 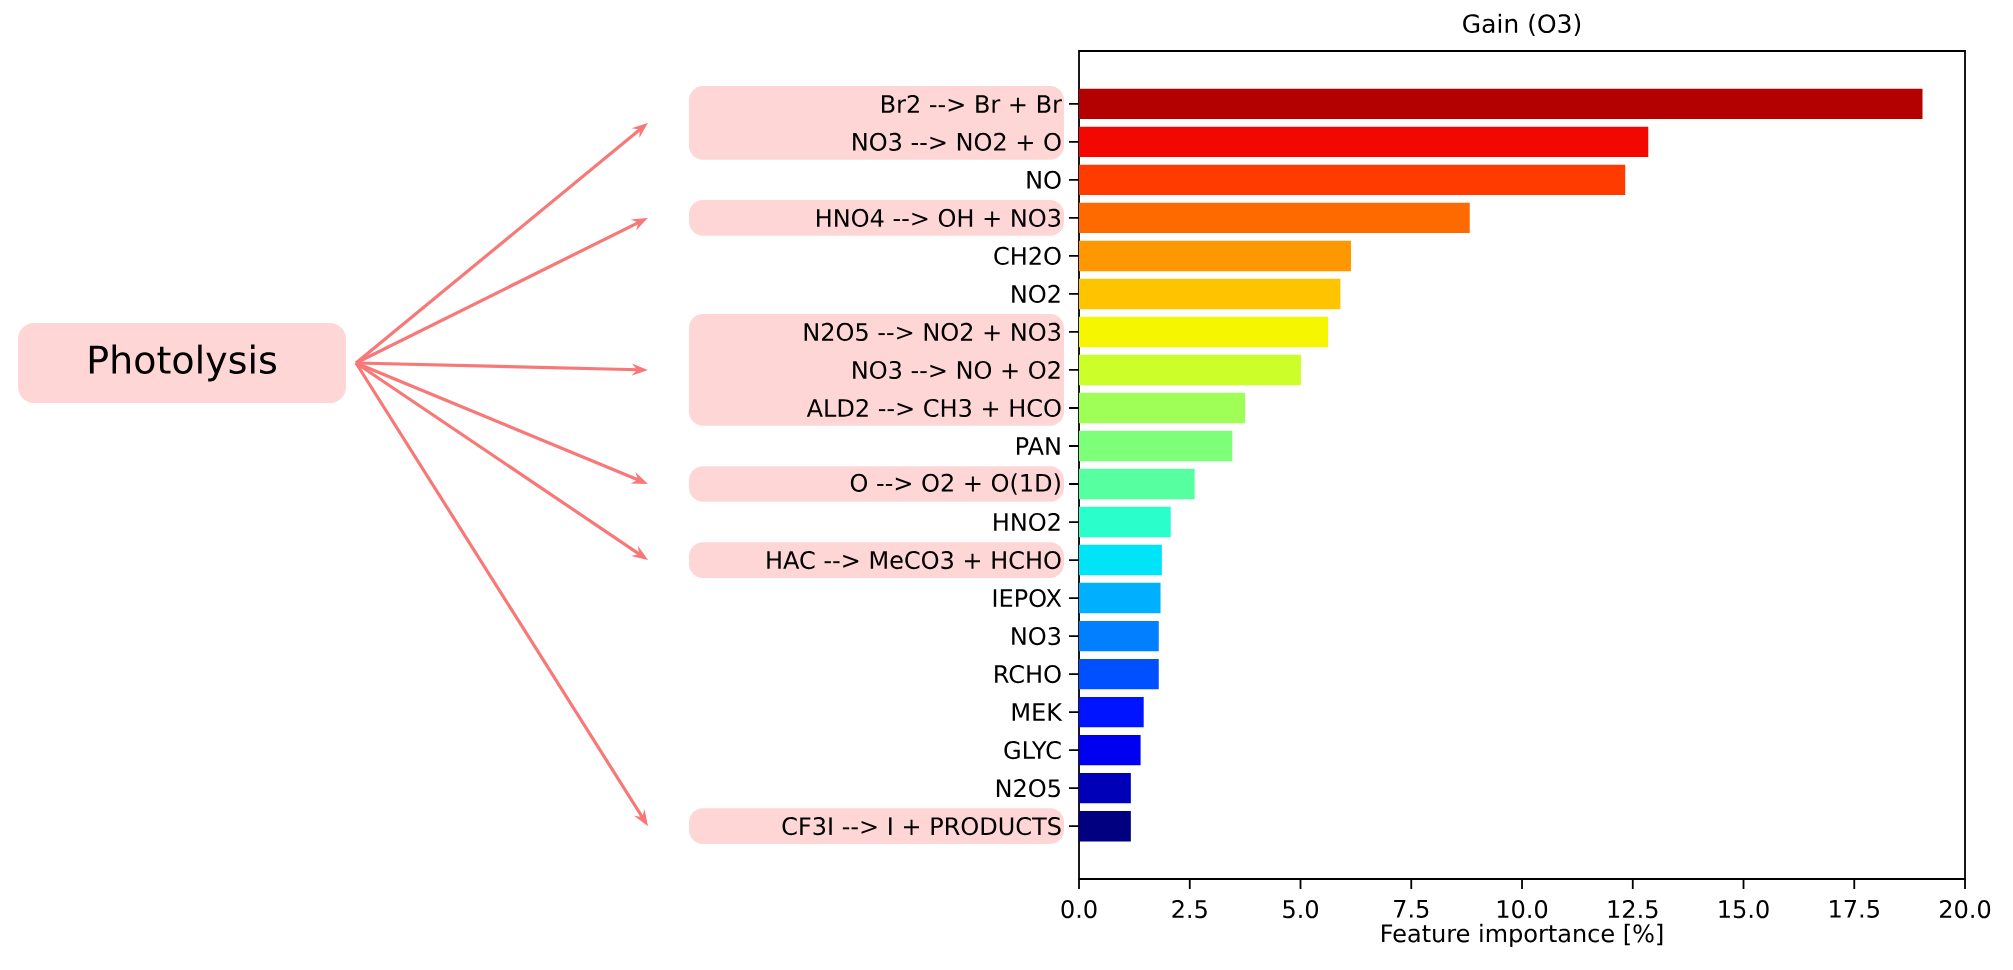 What do you see at coordinates (1028, 674) in the screenshot?
I see `y-tick-label: RCHO` at bounding box center [1028, 674].